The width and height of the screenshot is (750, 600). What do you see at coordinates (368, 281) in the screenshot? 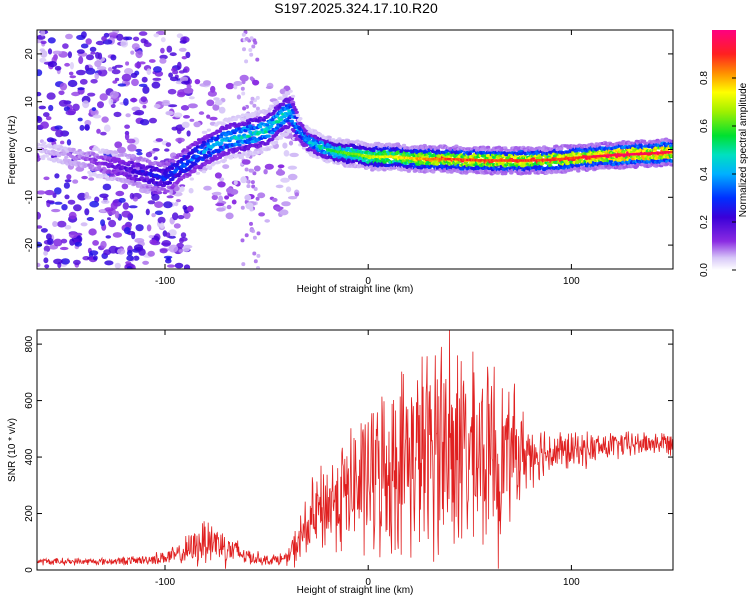
I see `spectrogram-x-tick-label: 0` at bounding box center [368, 281].